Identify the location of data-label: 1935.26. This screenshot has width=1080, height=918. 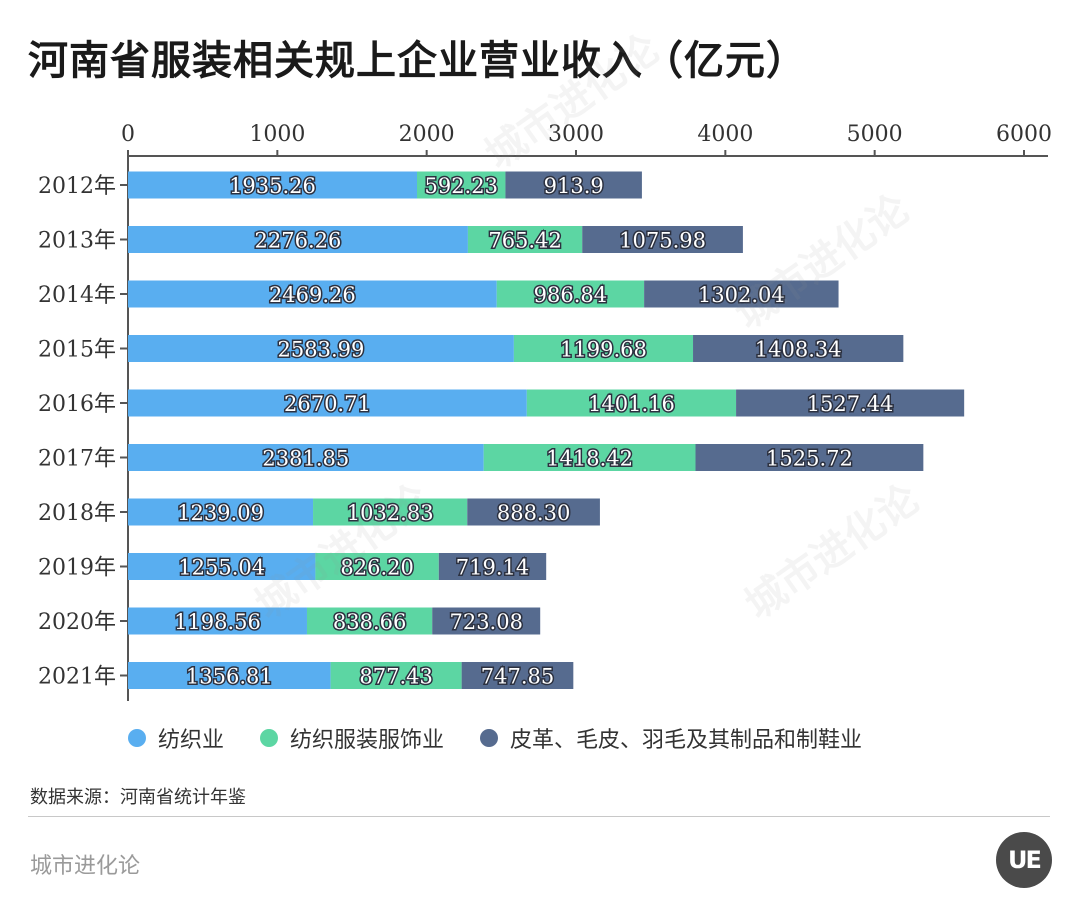
(272, 186).